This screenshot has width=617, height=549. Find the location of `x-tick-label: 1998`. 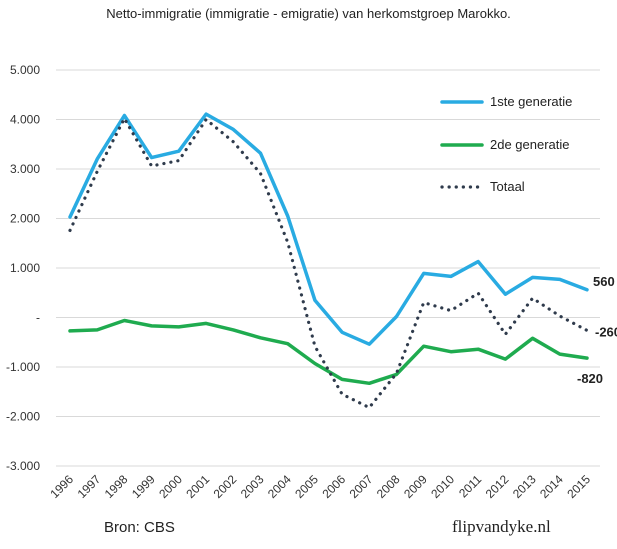

x-tick-label: 1998 is located at coordinates (116, 486).